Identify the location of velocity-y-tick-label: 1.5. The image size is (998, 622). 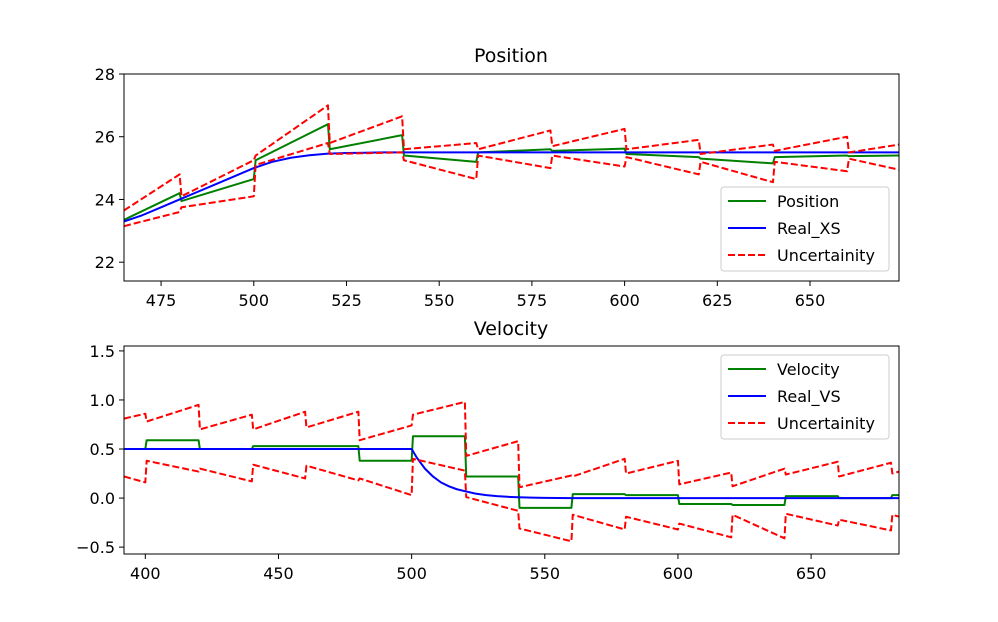
(102, 351).